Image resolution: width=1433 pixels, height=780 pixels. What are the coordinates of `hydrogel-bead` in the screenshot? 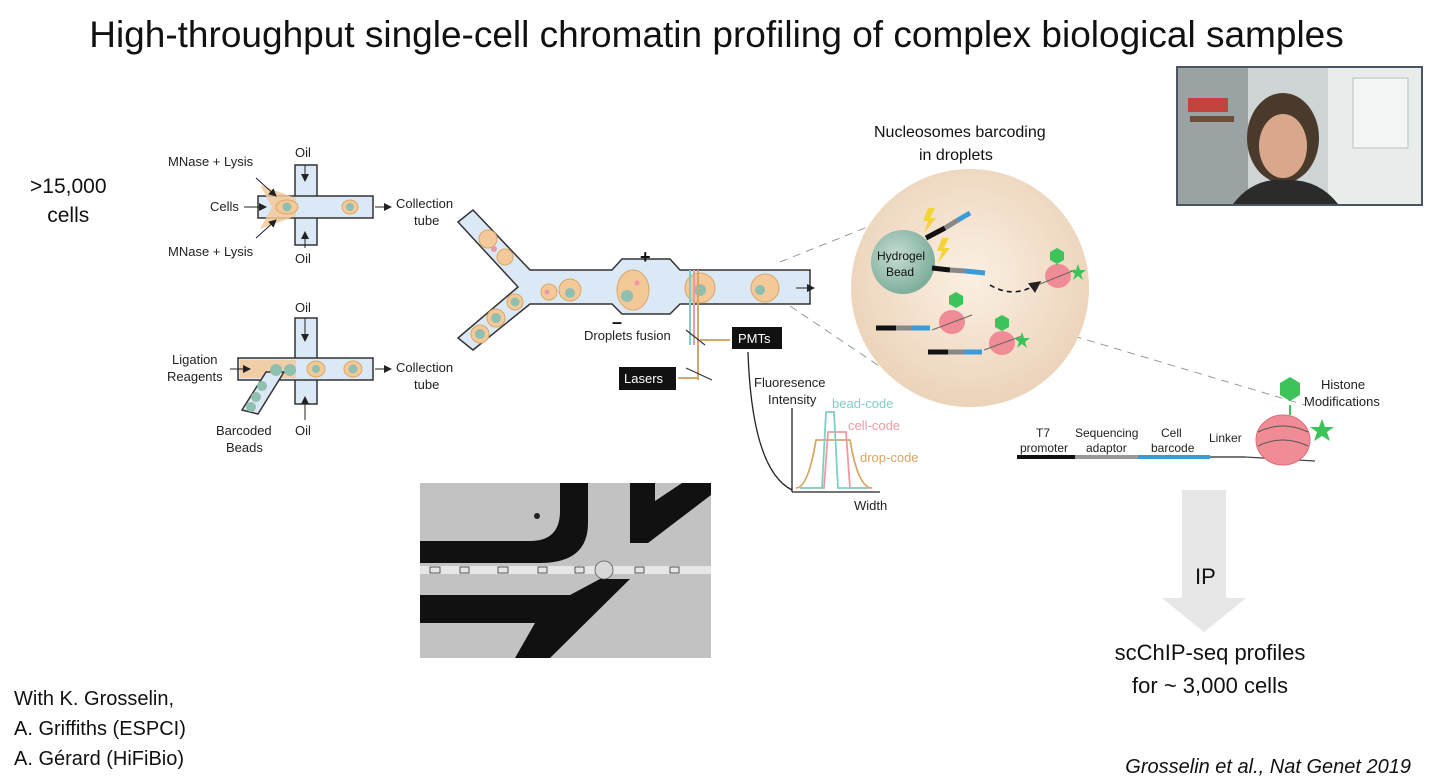 It's located at (903, 262).